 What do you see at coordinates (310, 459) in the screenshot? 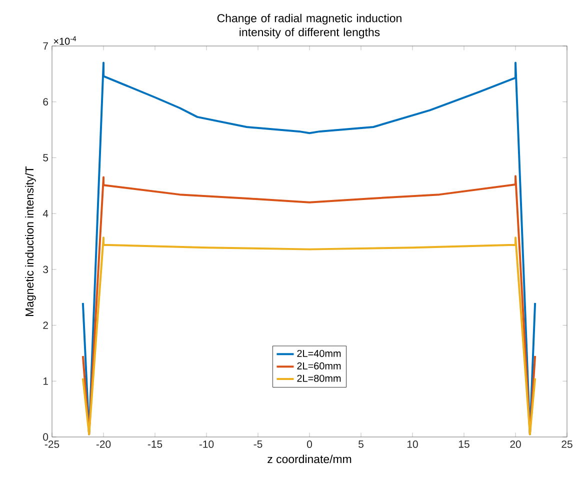
I see `x-axis-title: z coordinate/mm` at bounding box center [310, 459].